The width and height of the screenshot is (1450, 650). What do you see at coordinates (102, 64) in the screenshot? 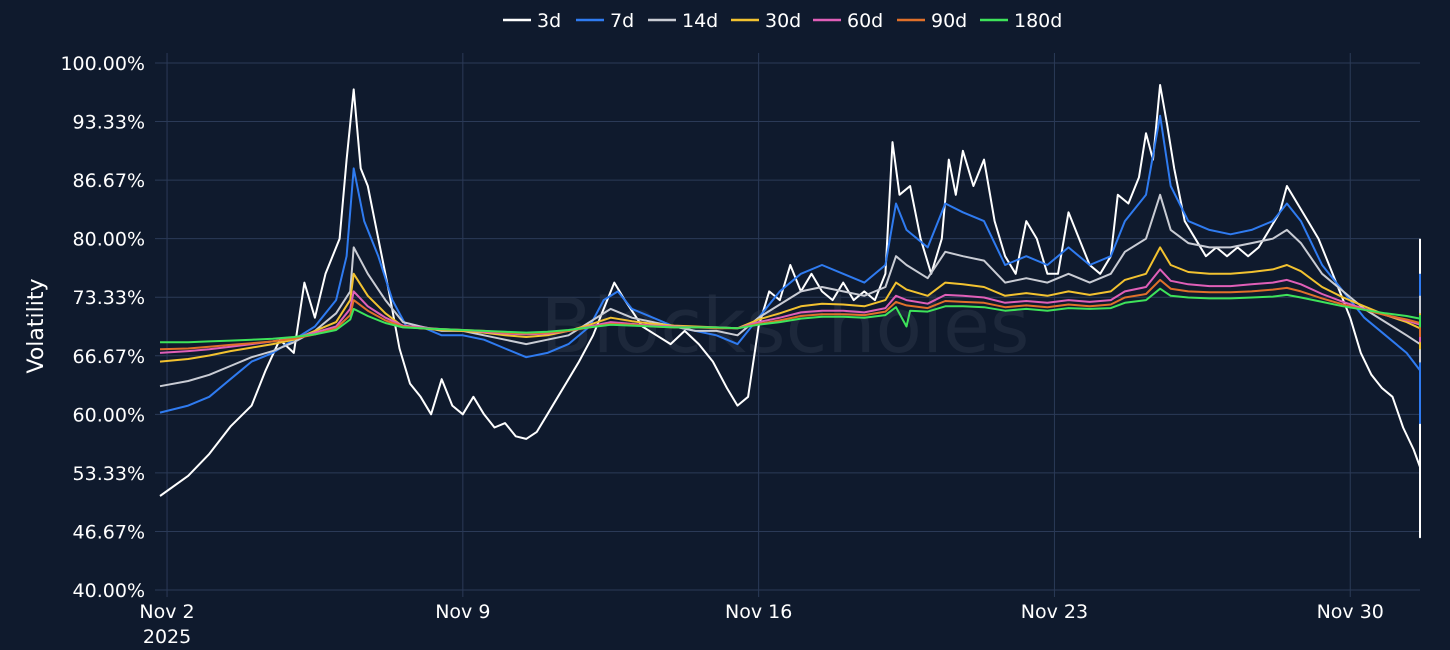
I see `y-tick-label: 100.00%` at bounding box center [102, 64].